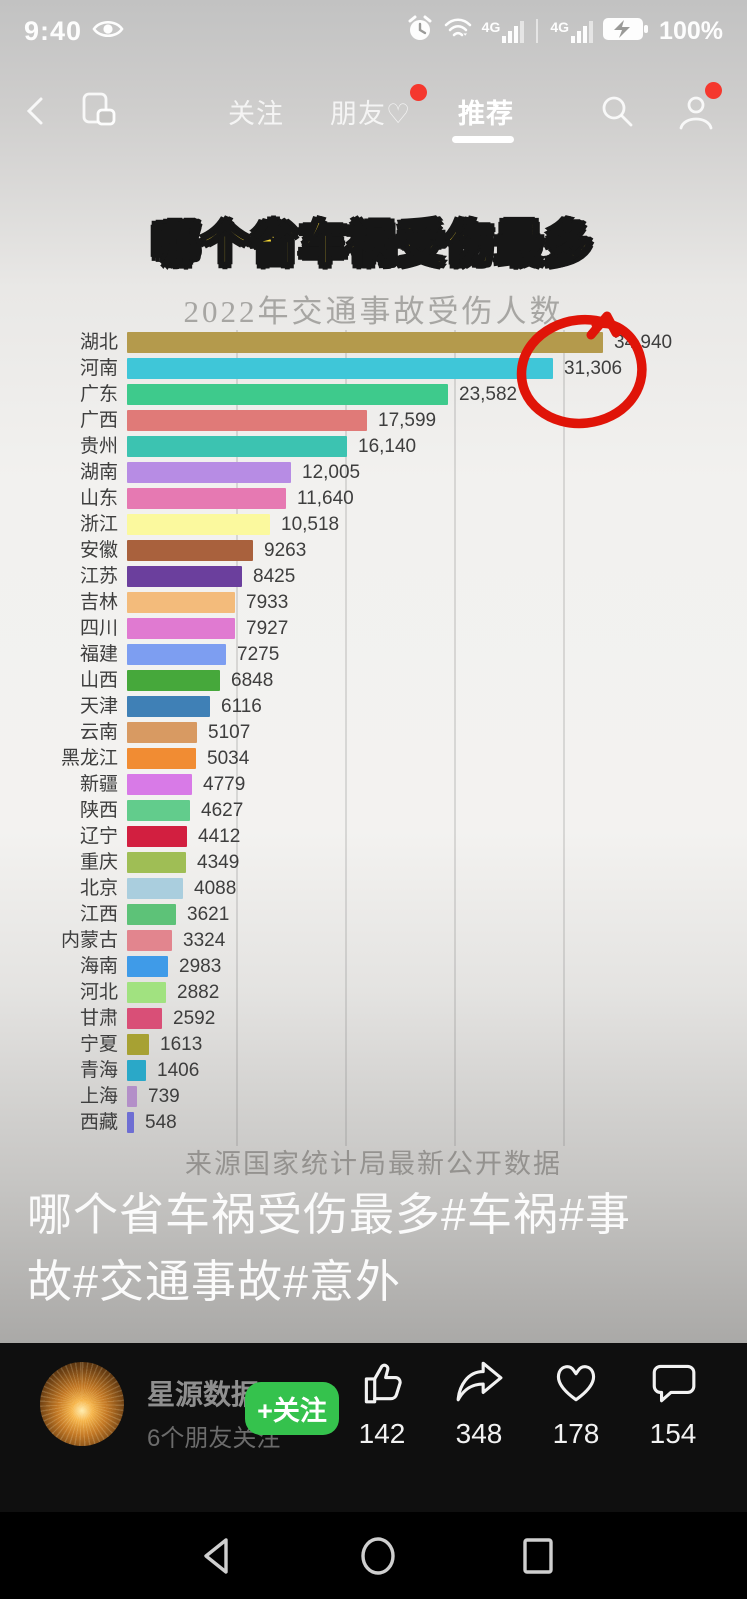 The width and height of the screenshot is (747, 1599). I want to click on profile-icon, so click(696, 114).